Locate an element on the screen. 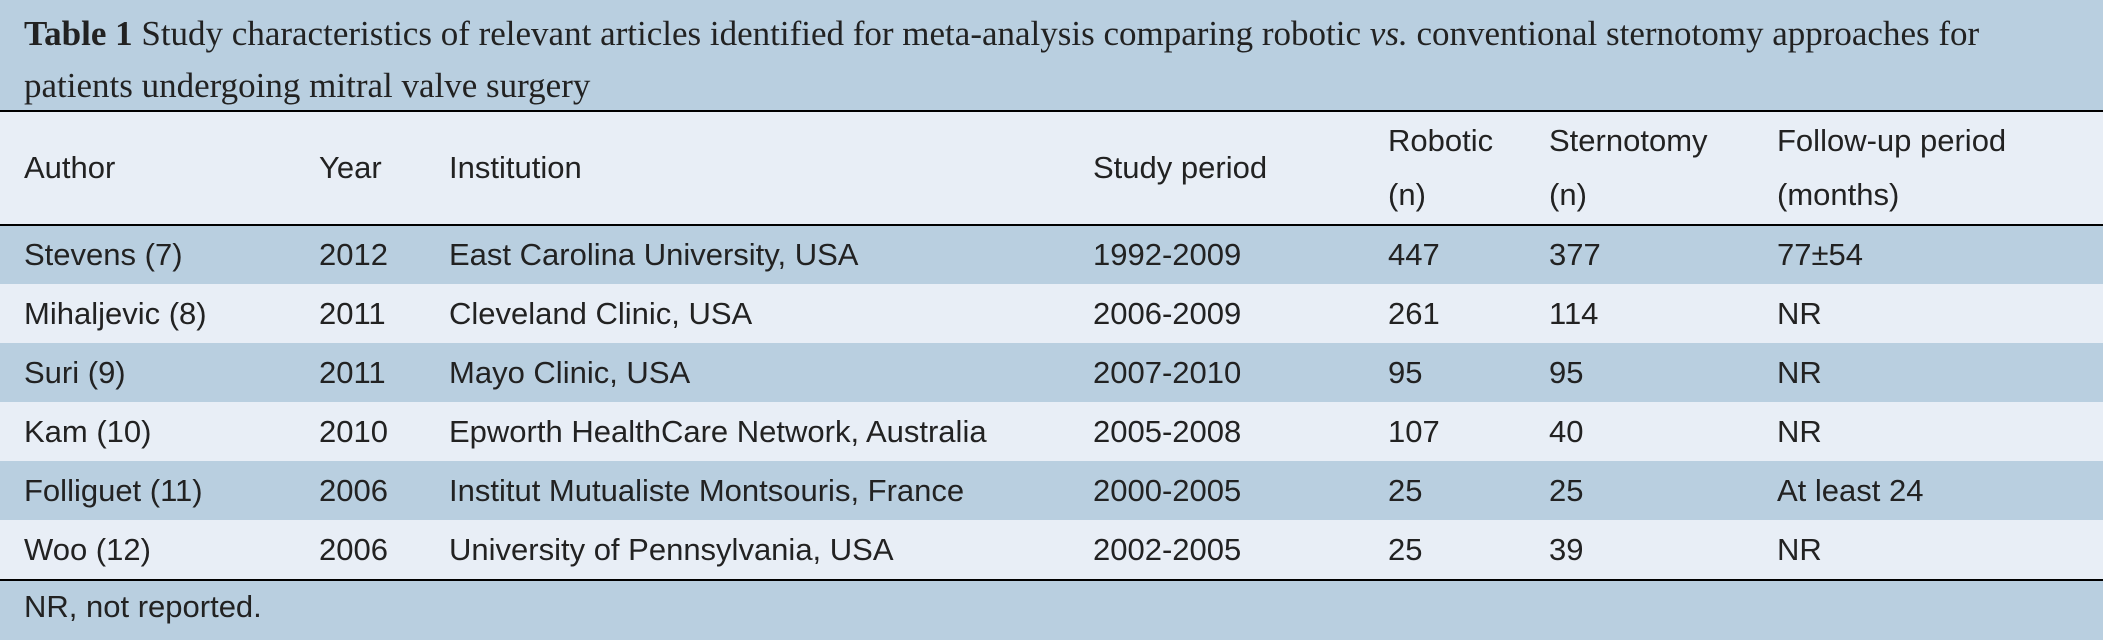  table-cell: 2012 is located at coordinates (353, 254).